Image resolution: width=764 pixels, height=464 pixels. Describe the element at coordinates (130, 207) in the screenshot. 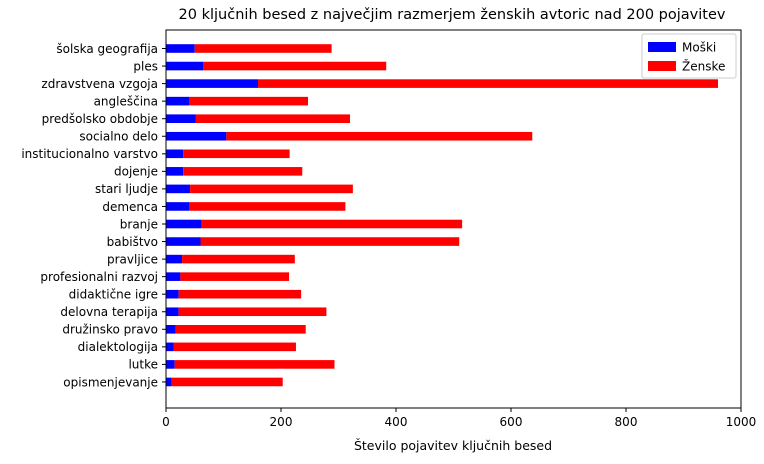

I see `y-tick-label: demenca` at that location.